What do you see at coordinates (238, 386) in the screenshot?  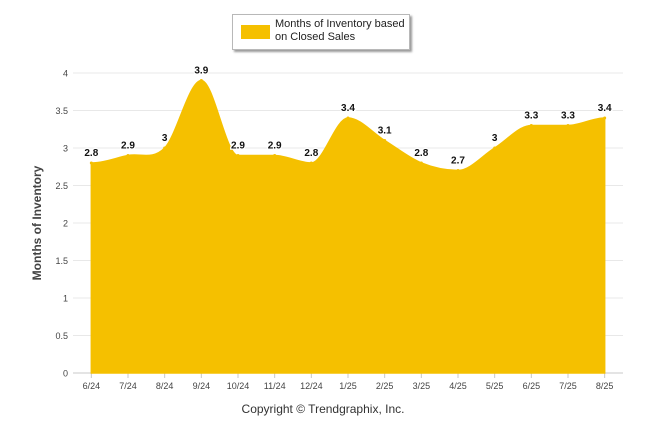 I see `x-tick-label: 10/24` at bounding box center [238, 386].